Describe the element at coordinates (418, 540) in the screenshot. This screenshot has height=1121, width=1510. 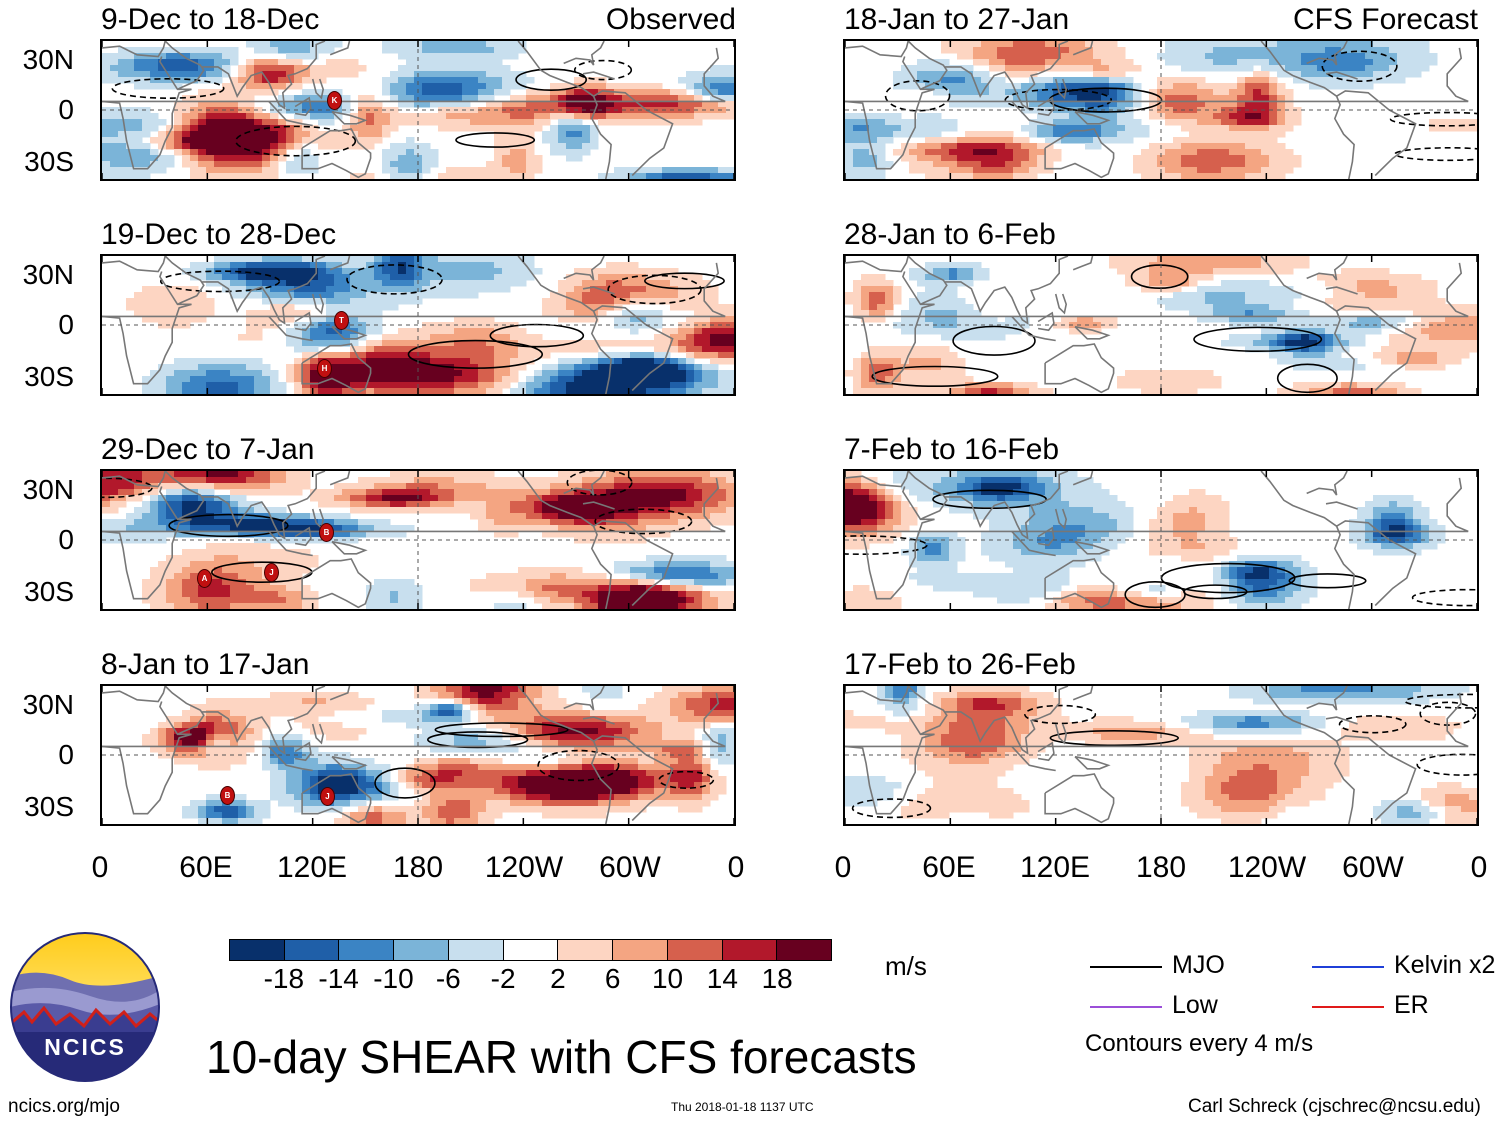
I see `map-panel-3: B J A` at that location.